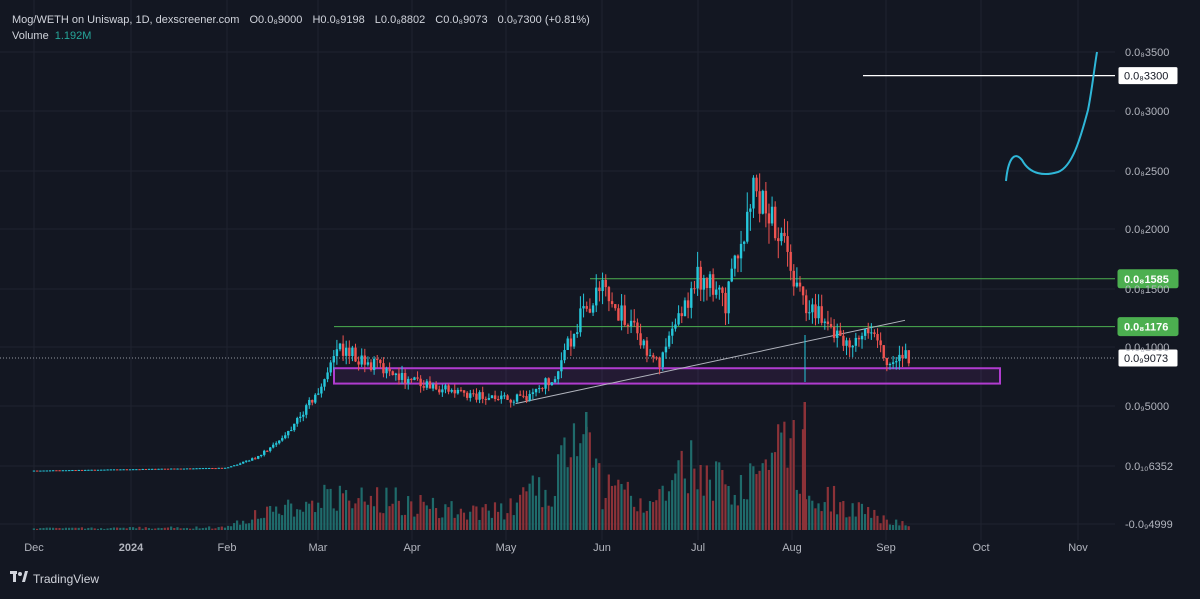  Describe the element at coordinates (586, 471) in the screenshot. I see `volume-bar-spike` at that location.